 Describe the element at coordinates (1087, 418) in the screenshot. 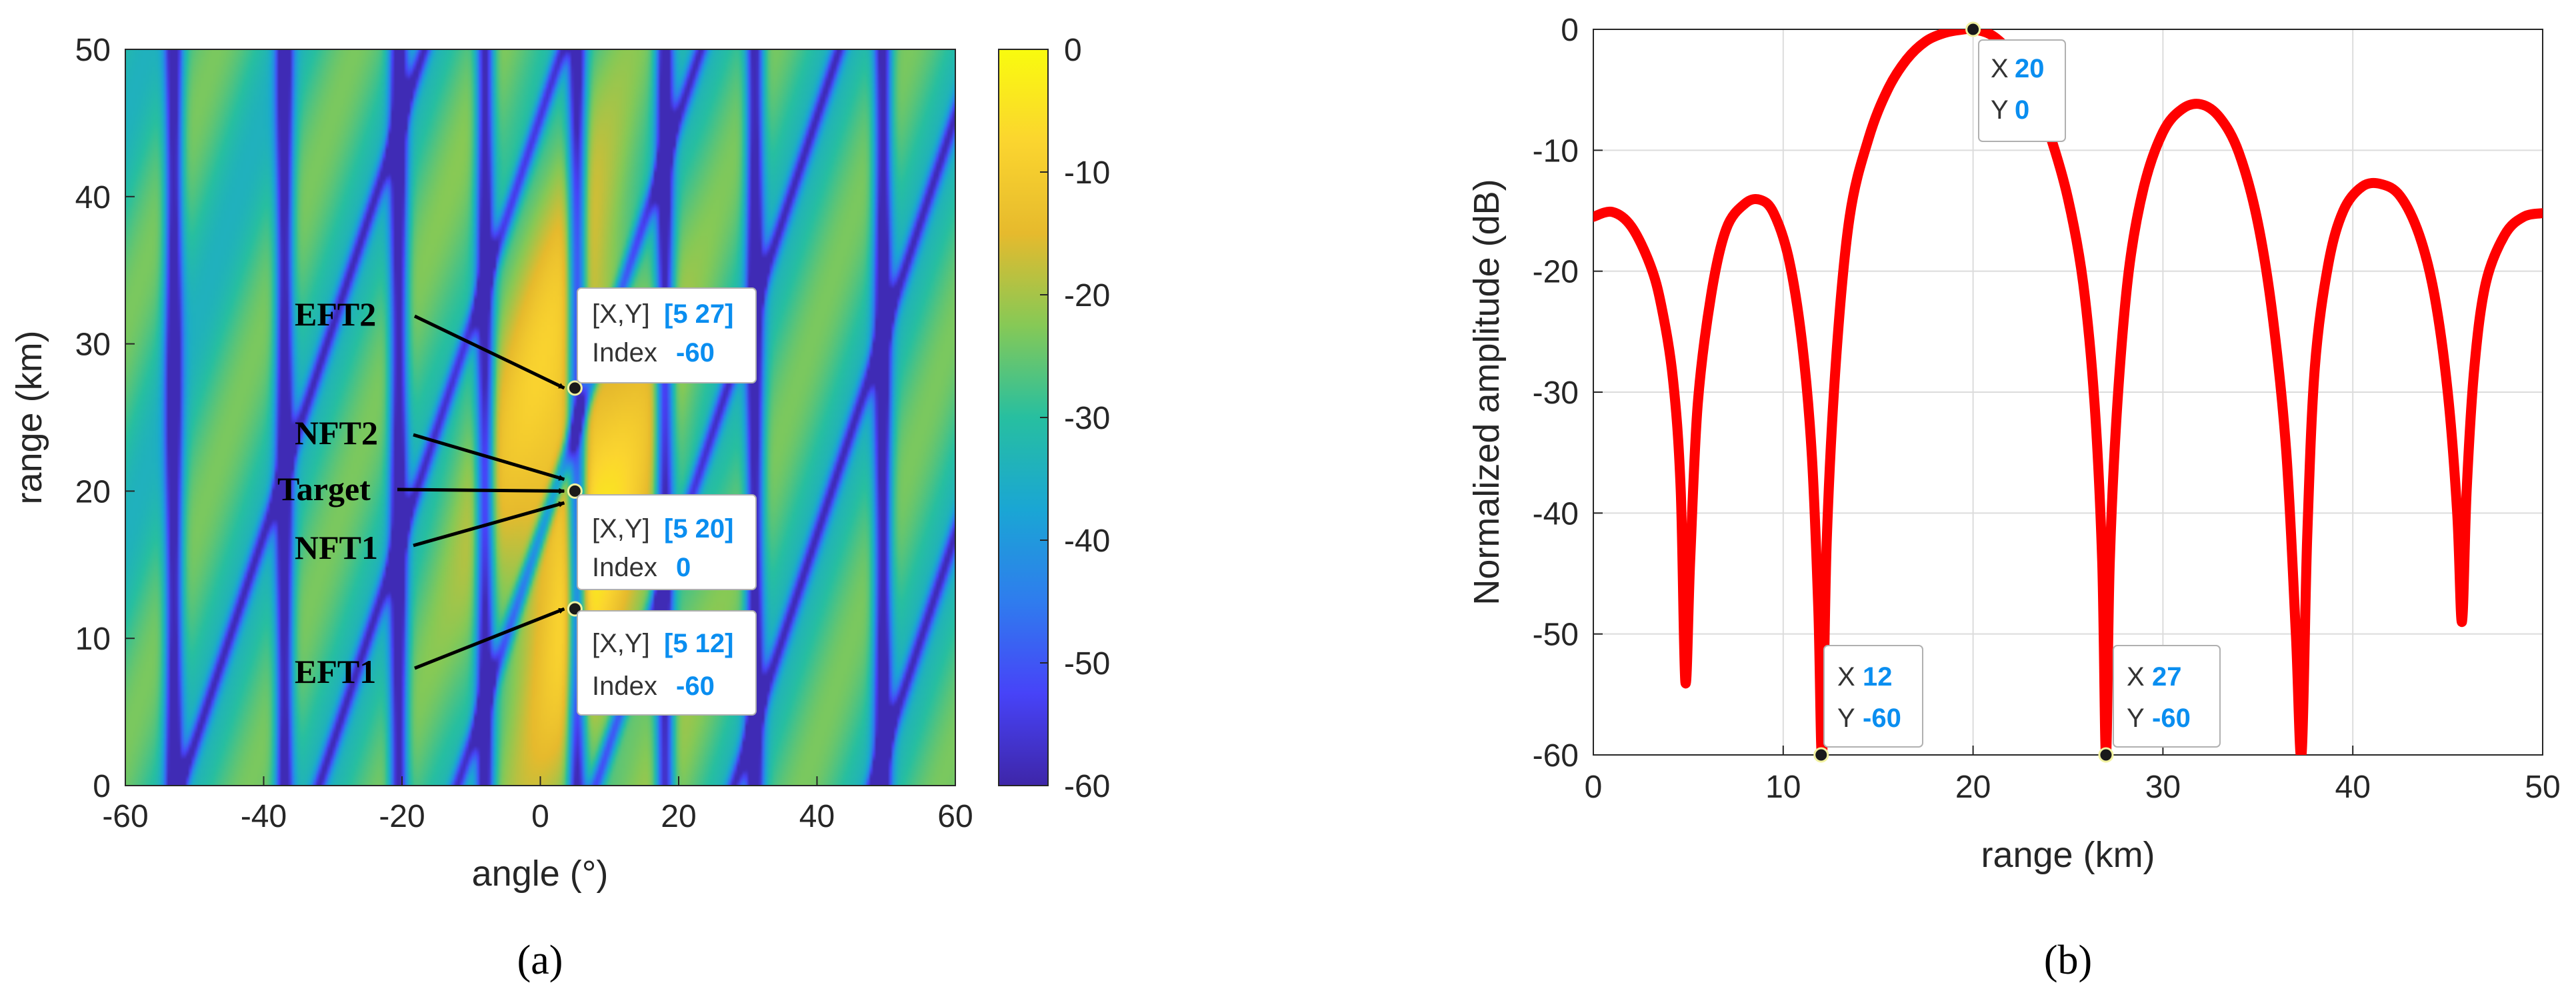

I see `colorbar-tick-label: -30` at that location.